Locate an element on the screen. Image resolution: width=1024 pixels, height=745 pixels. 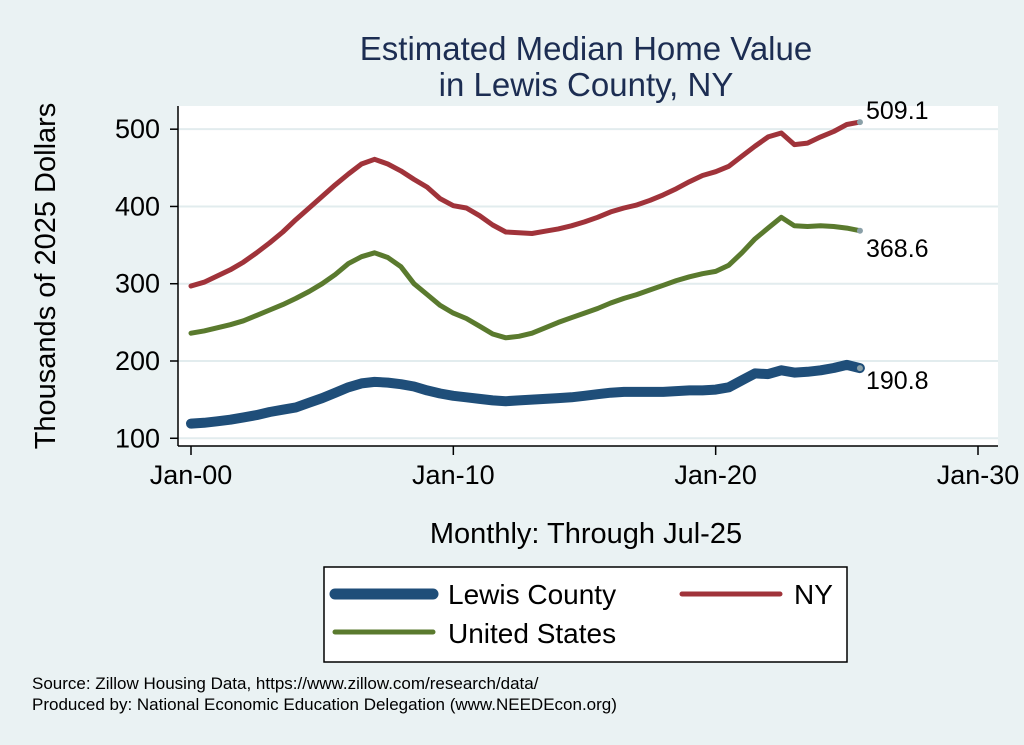
legend-label-united-states: United States is located at coordinates (532, 633).